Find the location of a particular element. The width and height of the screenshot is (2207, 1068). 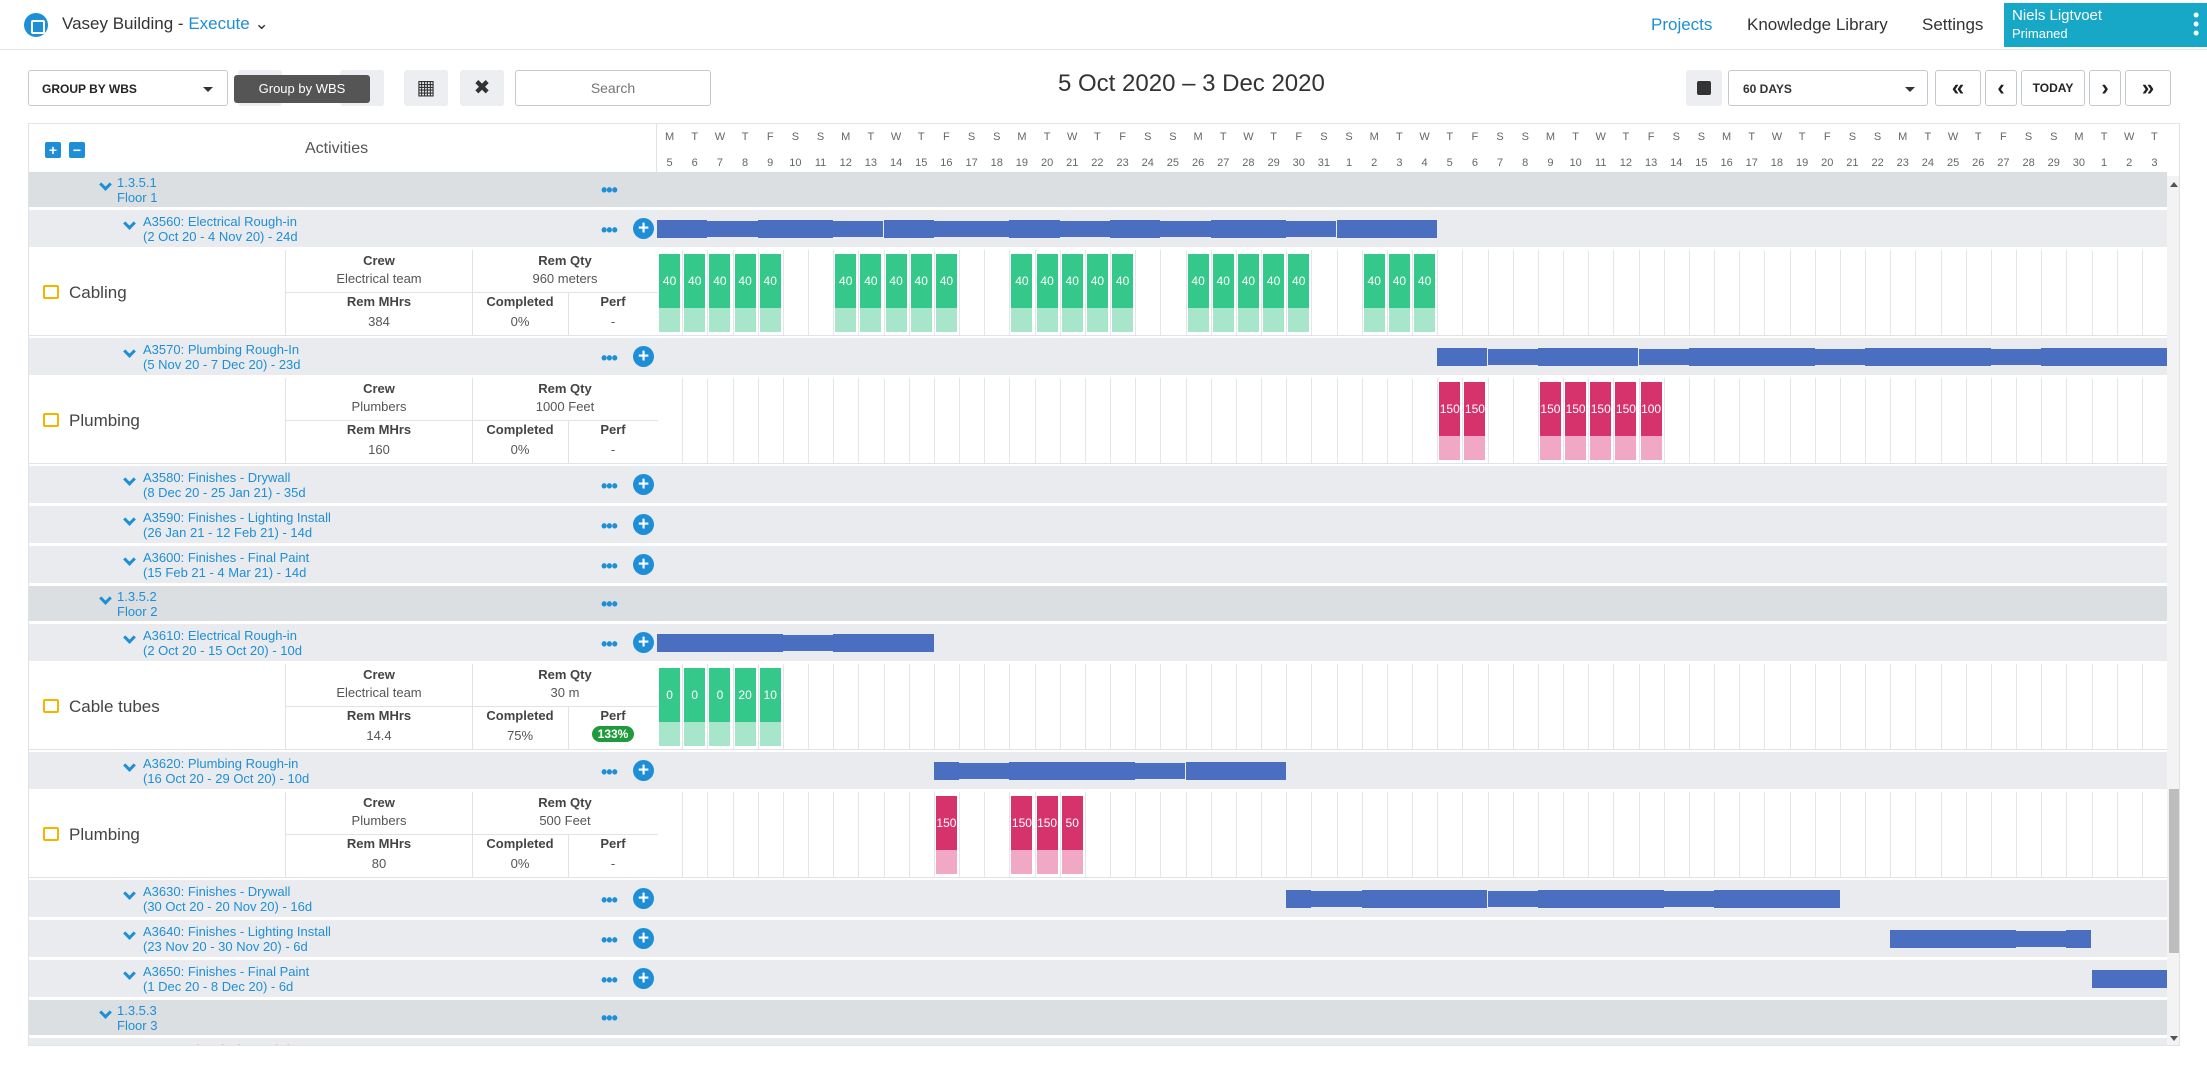

user-menu: Niels Ligtvoet Primaned • • • is located at coordinates (2105, 25).